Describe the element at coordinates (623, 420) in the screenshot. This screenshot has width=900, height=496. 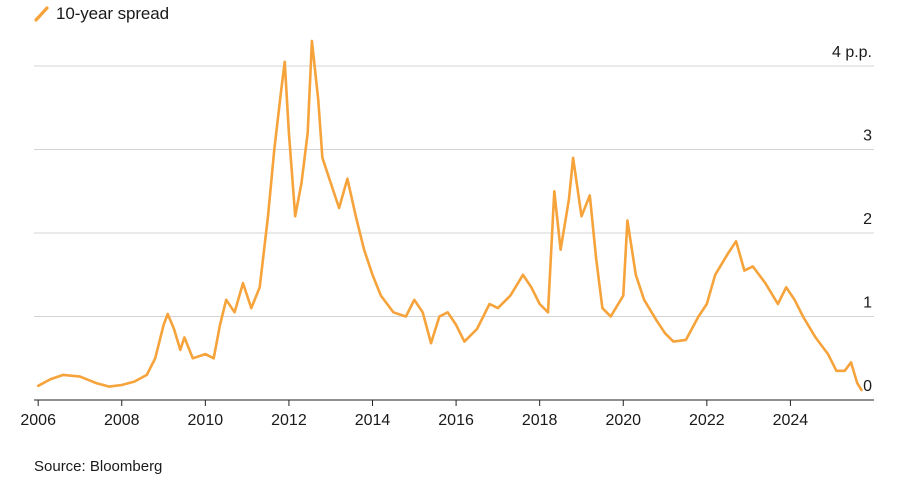
I see `x-tick-label: 2020` at that location.